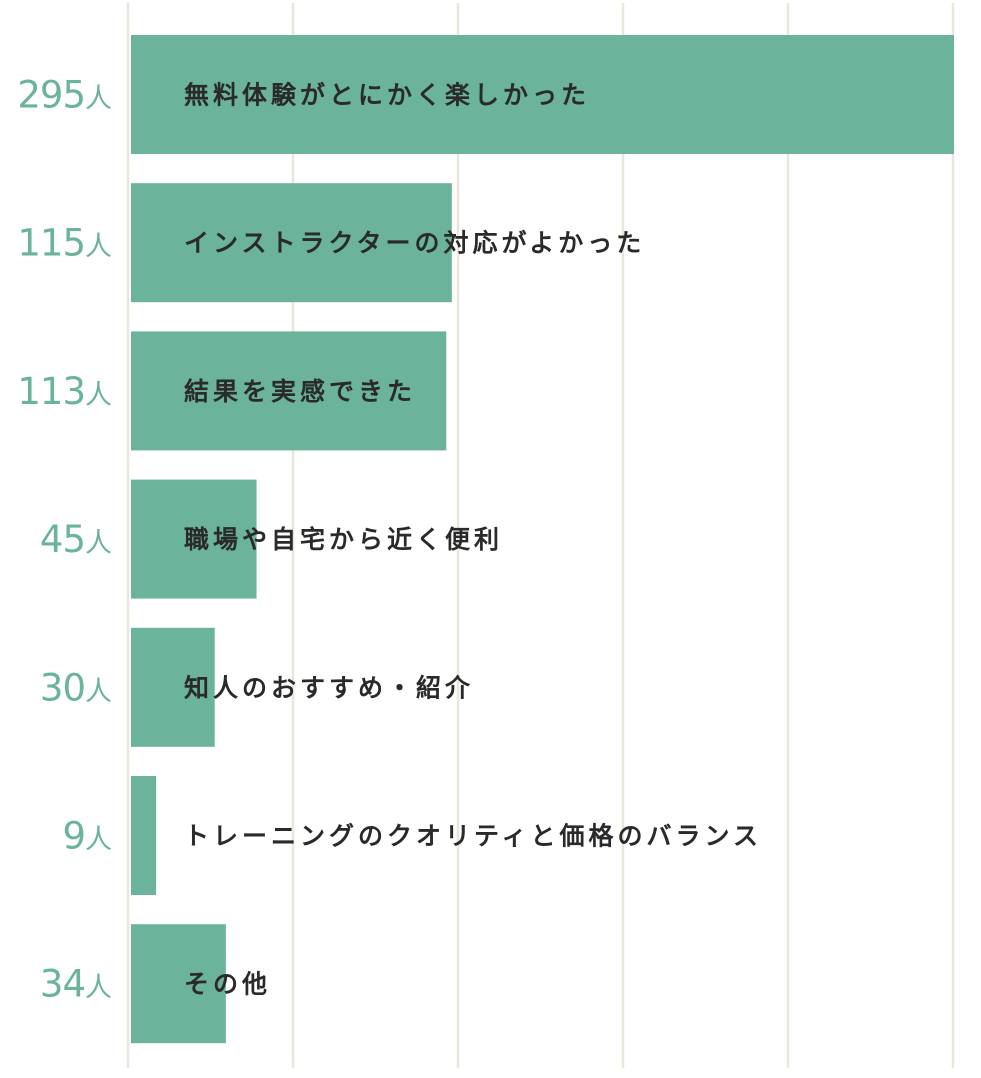  I want to click on value-number-6: 34, so click(62, 984).